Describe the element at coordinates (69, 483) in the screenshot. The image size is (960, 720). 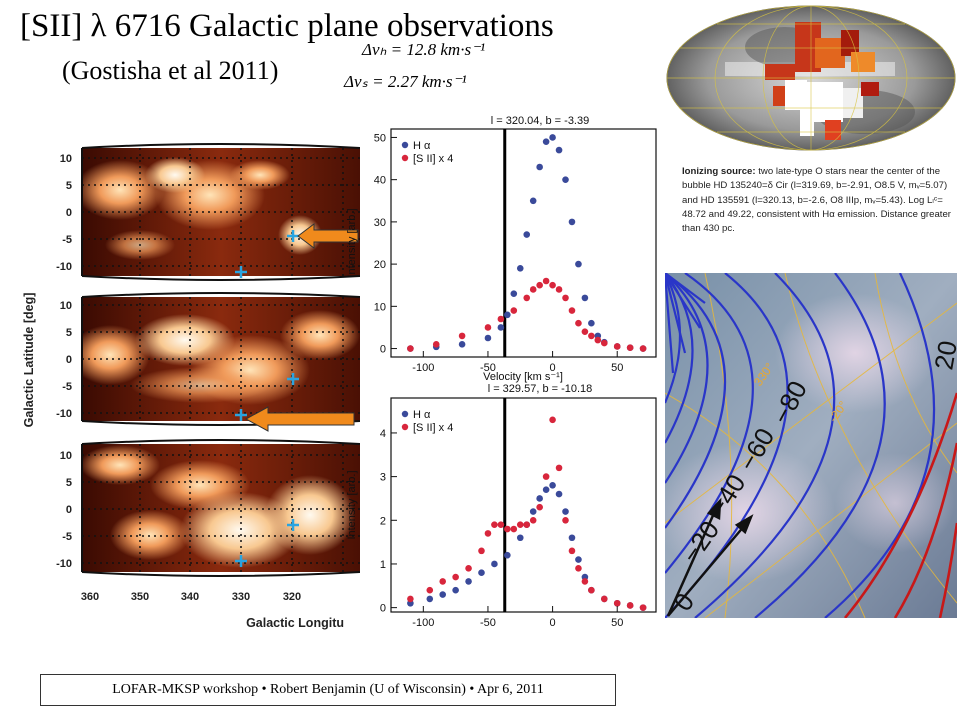
I see `ytick-p3-5: 5` at that location.